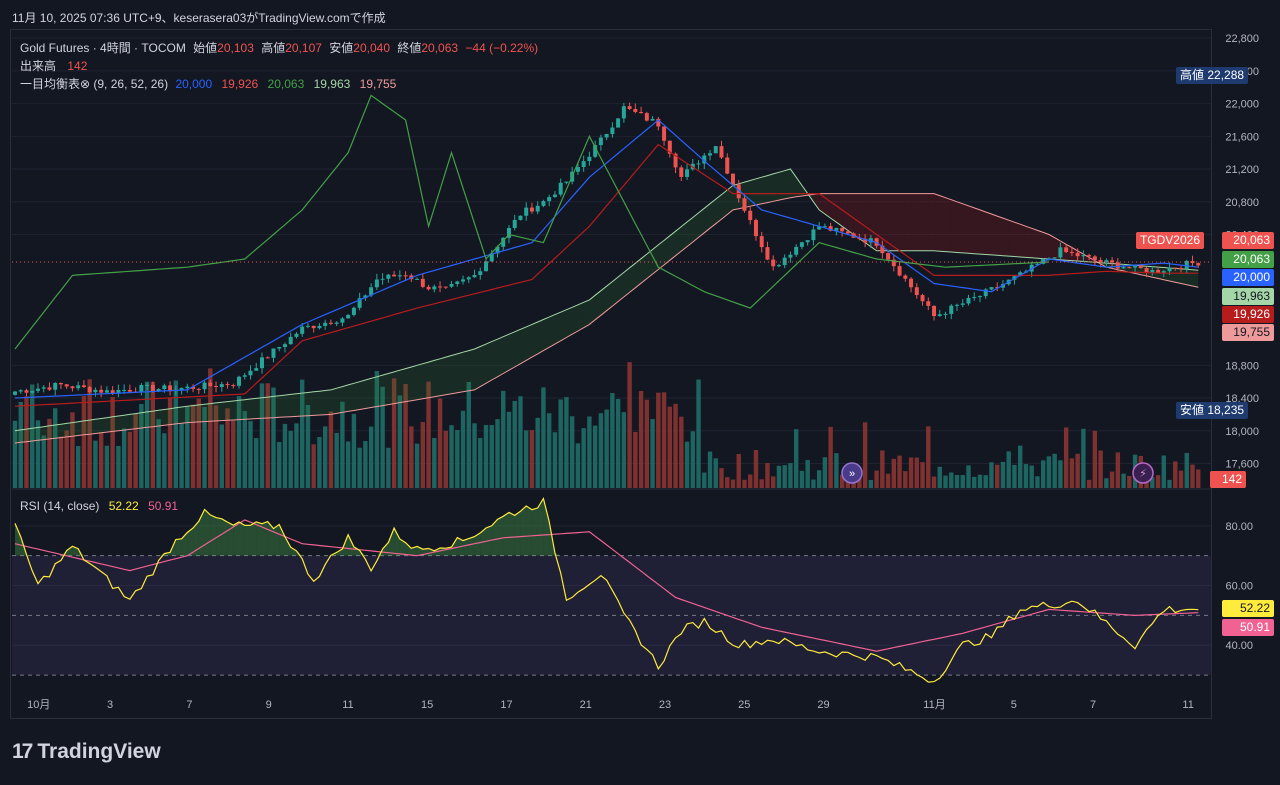  I want to click on date-tick-label: 21, so click(586, 705).